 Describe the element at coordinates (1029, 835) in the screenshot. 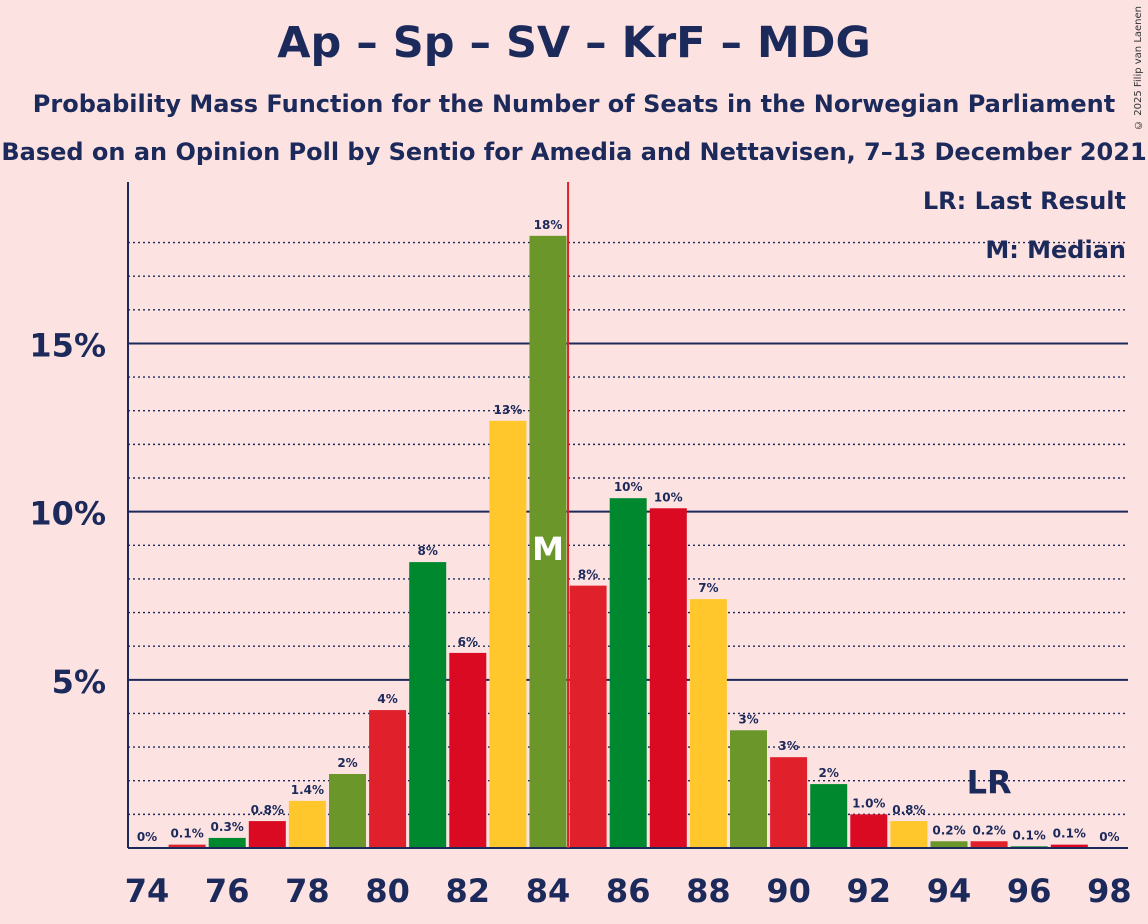

I see `bar-label-96: 0.1%` at that location.